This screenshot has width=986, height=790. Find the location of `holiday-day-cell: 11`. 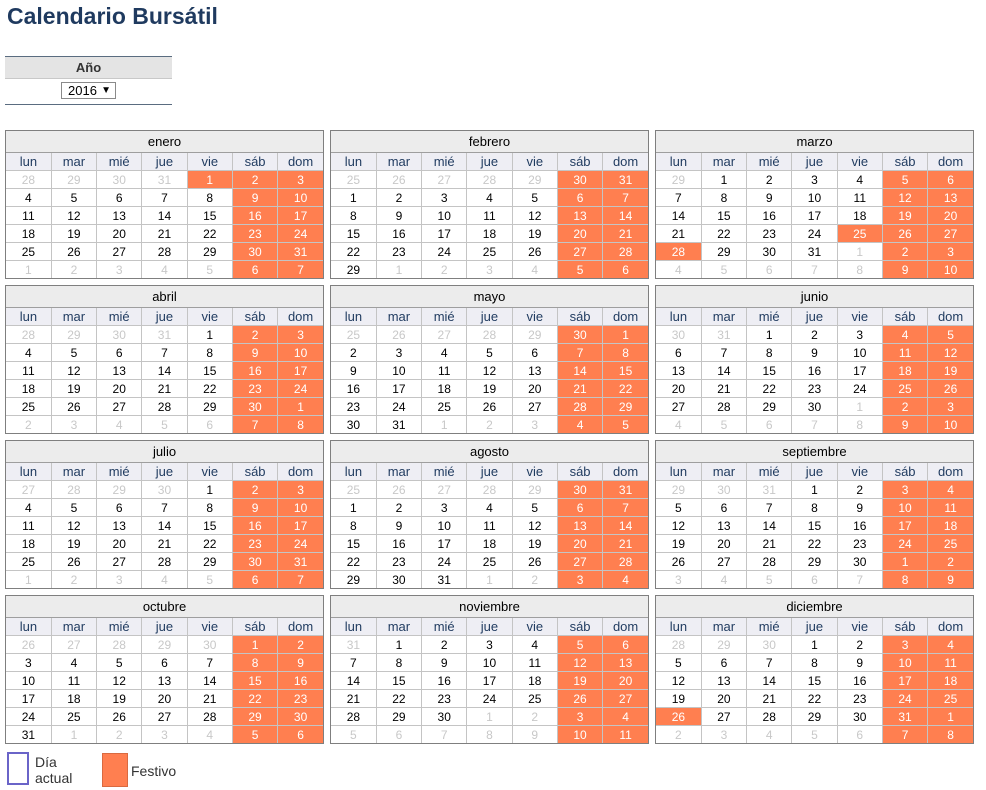

holiday-day-cell: 11 is located at coordinates (950, 662).